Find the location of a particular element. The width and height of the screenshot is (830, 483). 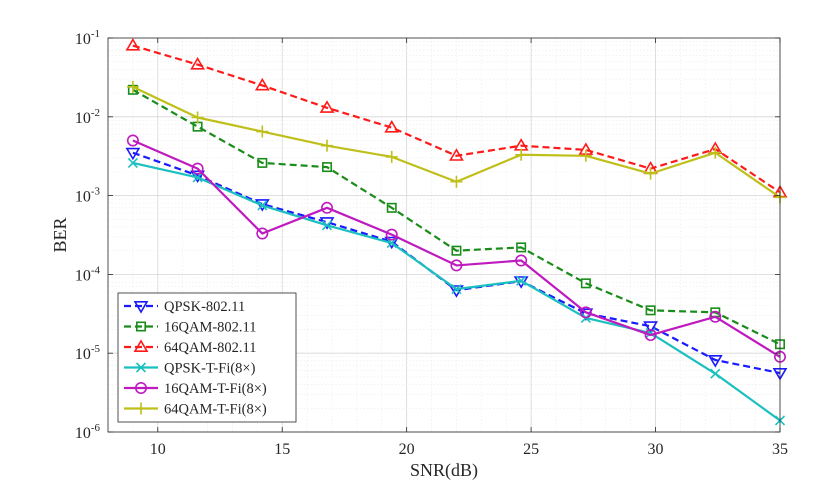

legend-label: QPSK-802.11 is located at coordinates (204, 307).